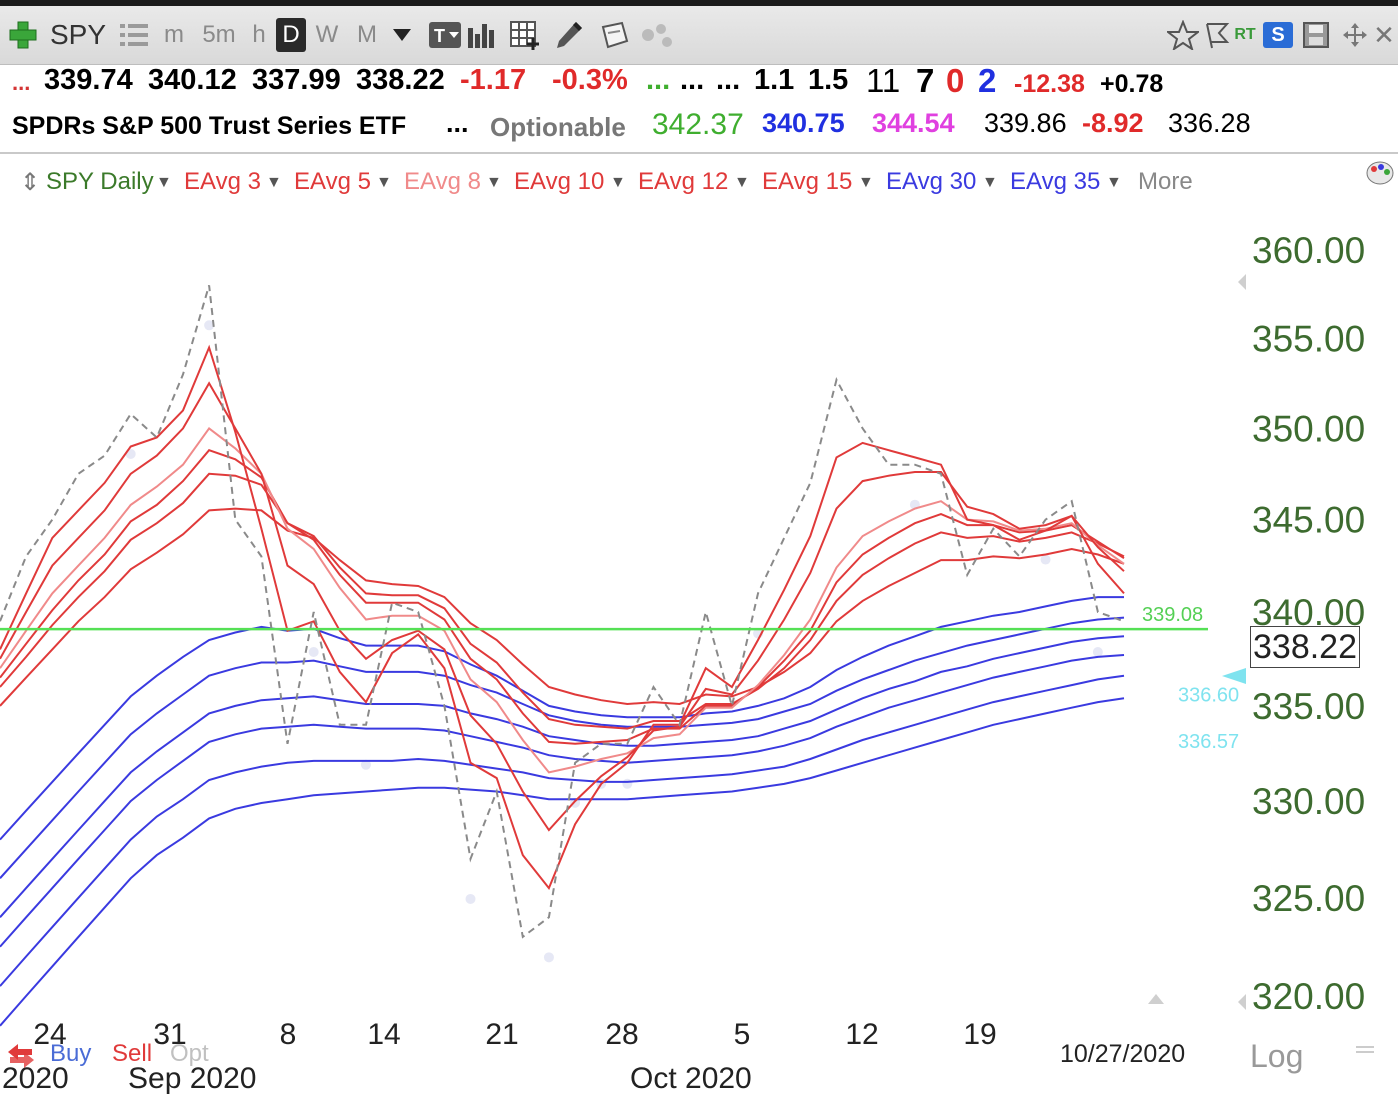  What do you see at coordinates (209, 126) in the screenshot?
I see `security-name: SPDRs S&P 500 Trust Series ETF` at bounding box center [209, 126].